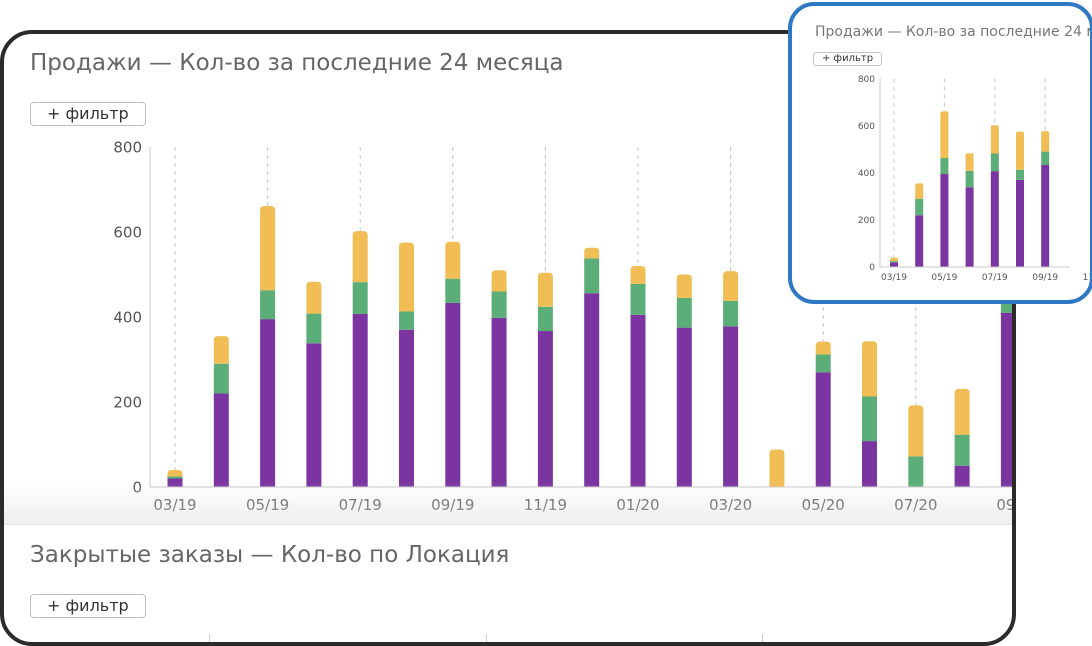  I want to click on x-tick-label: 01/20, so click(637, 505).